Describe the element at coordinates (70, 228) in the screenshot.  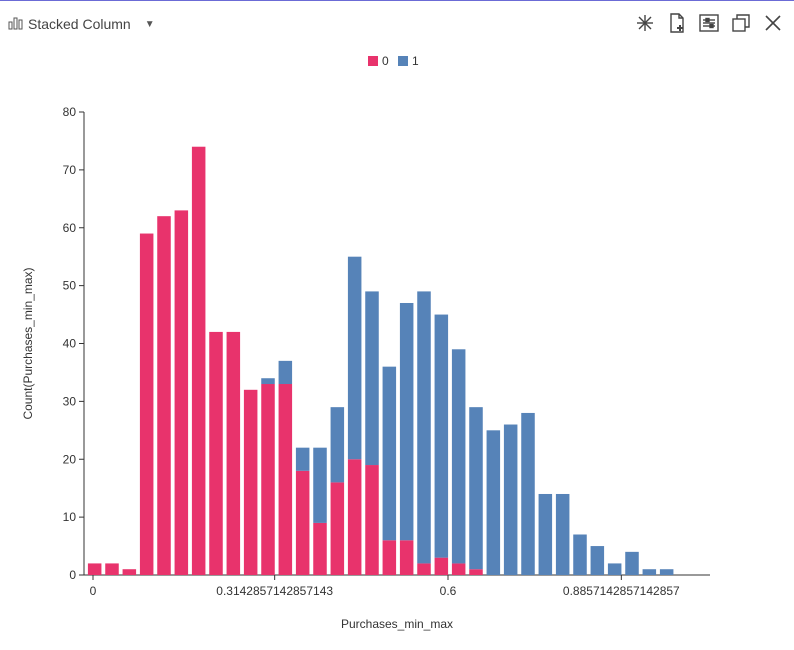
I see `y-tick-label: 60` at that location.